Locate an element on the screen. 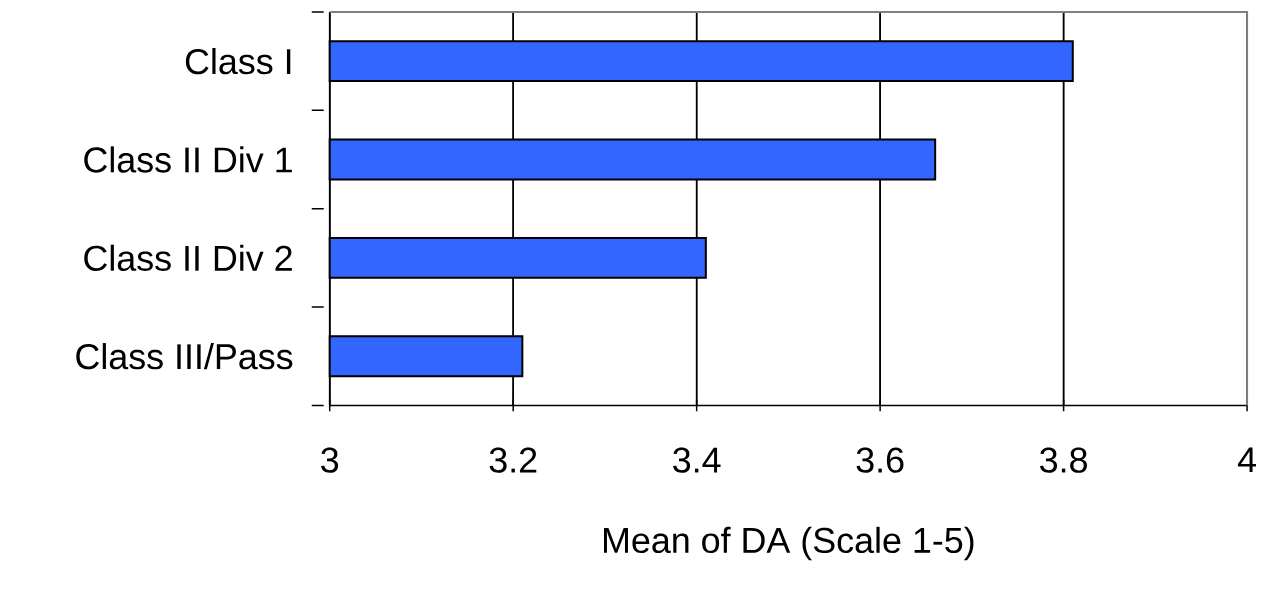 The height and width of the screenshot is (594, 1269). x-tick-label: 3 is located at coordinates (330, 460).